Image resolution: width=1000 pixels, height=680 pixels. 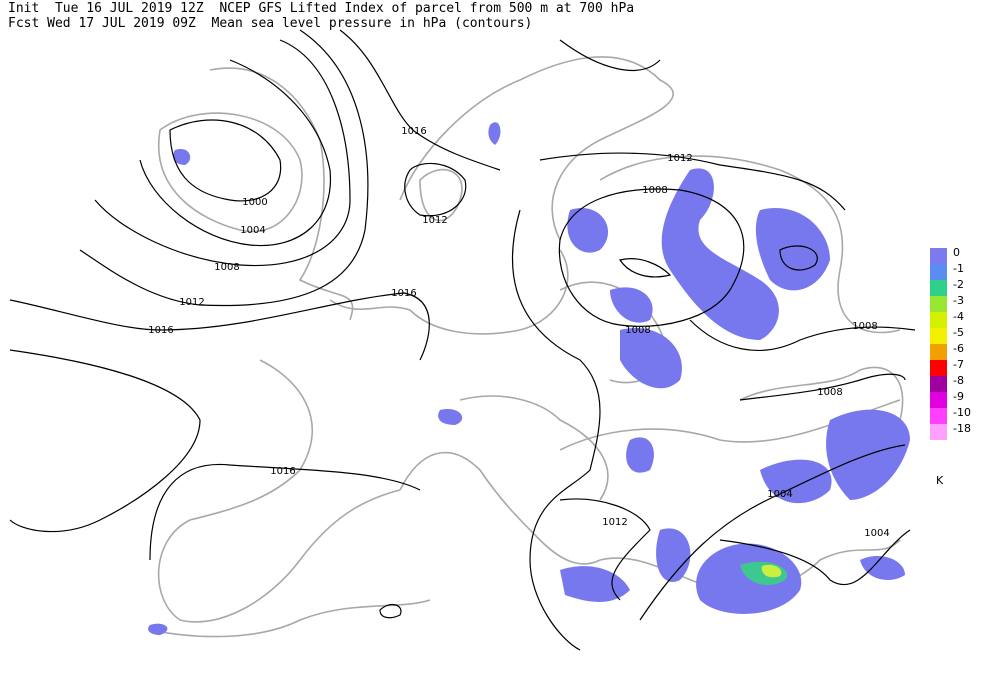 I want to click on legend-label: -3, so click(x=958, y=300).